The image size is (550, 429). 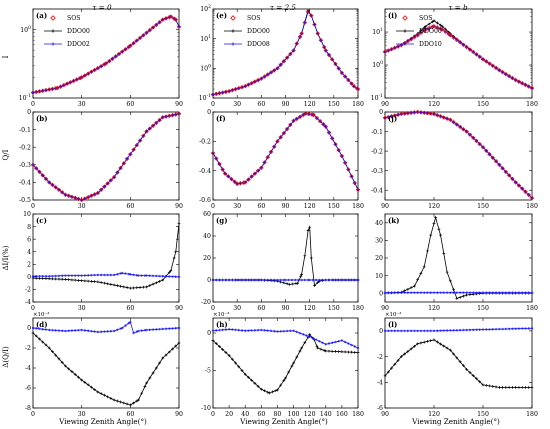 What do you see at coordinates (130, 308) in the screenshot?
I see `x-tick-label: 60` at bounding box center [130, 308].